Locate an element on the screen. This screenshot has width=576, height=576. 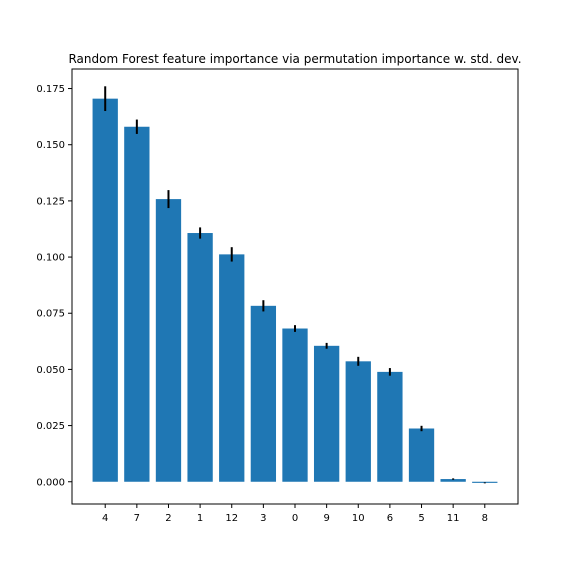
x-tick-label: 7 is located at coordinates (137, 518).